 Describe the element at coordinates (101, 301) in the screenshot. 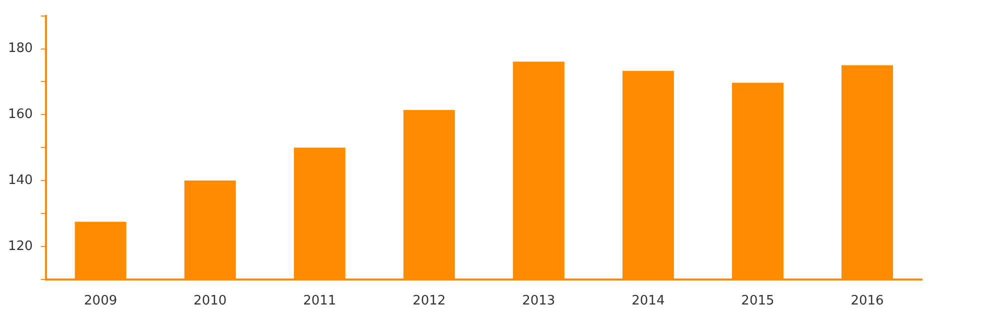

I see `x-tick-label: 2009` at that location.